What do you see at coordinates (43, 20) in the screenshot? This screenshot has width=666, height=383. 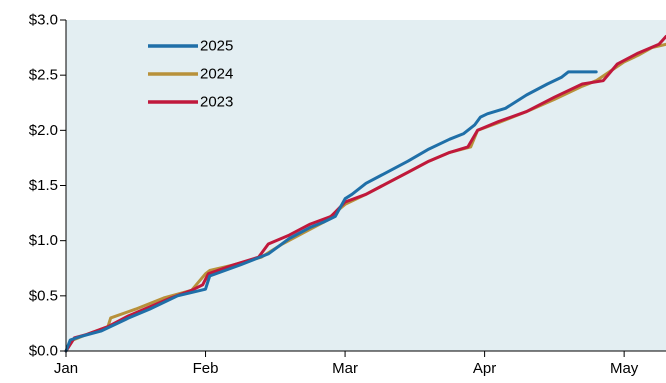 I see `y-tick-label: $3.0` at bounding box center [43, 20].